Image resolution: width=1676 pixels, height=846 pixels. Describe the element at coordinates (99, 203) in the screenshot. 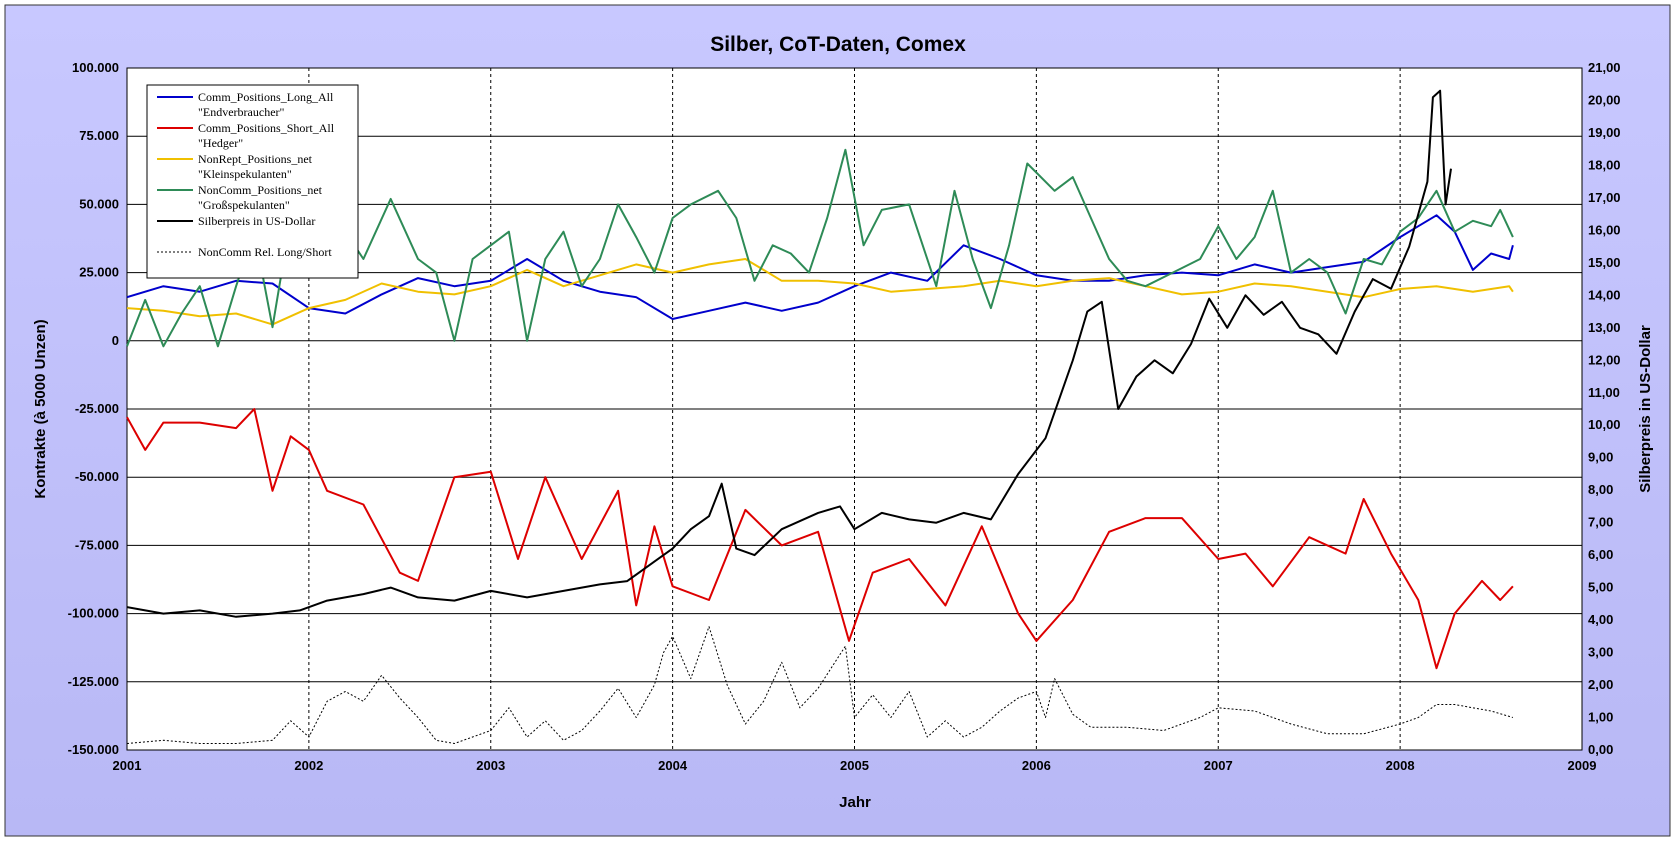

I see `y-tick-label: 50.000` at that location.